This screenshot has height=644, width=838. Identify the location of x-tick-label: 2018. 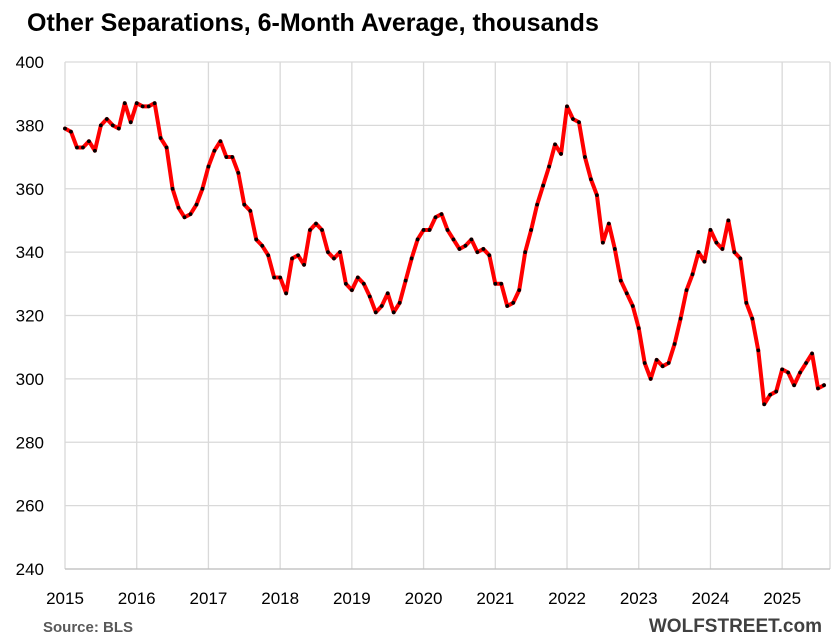
(280, 598).